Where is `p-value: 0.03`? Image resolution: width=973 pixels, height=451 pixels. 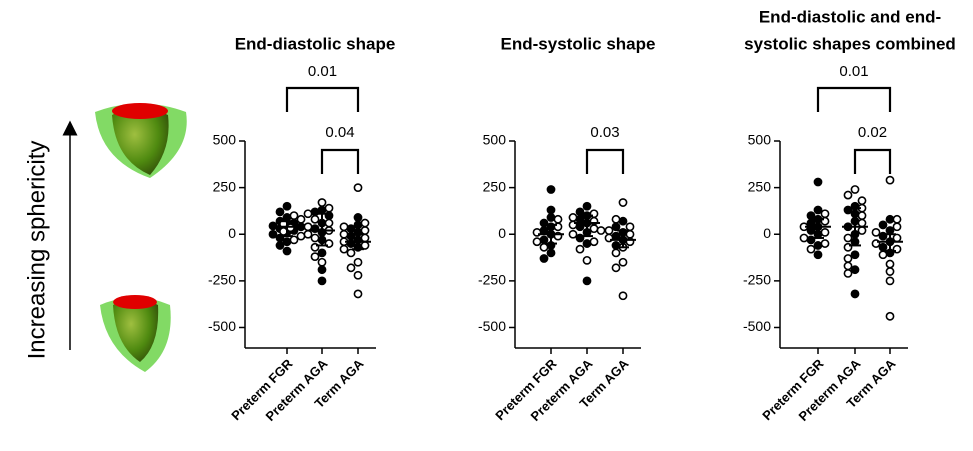
p-value: 0.03 is located at coordinates (604, 132).